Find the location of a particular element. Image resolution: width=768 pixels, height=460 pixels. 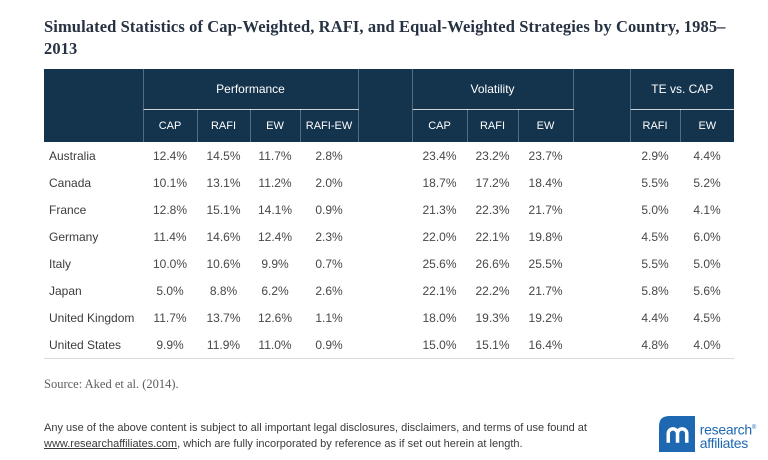

value-cell: 5.5% is located at coordinates (655, 182).